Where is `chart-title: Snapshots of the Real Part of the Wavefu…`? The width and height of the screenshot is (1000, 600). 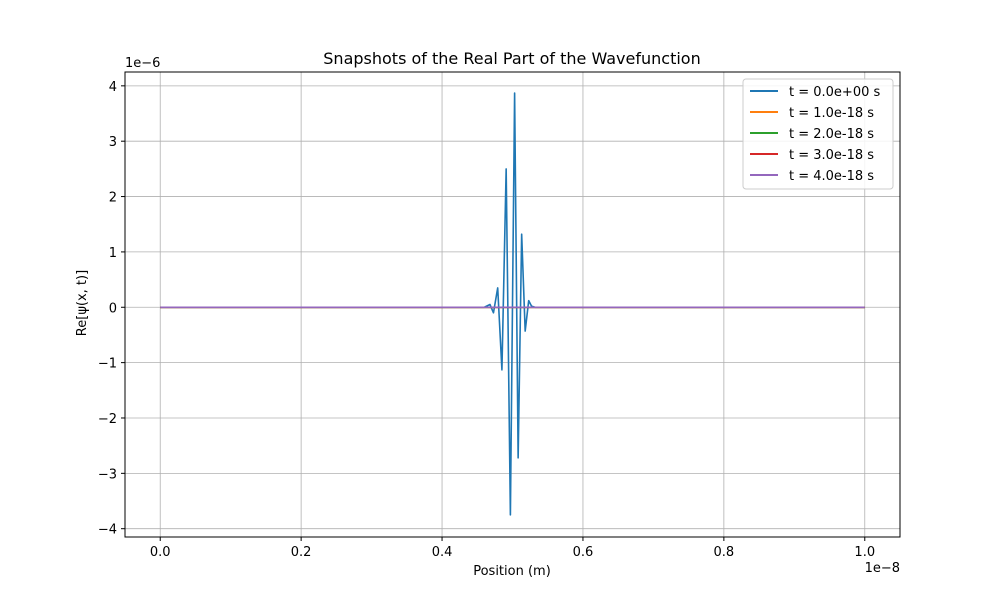 chart-title: Snapshots of the Real Part of the Wavefu… is located at coordinates (511, 58).